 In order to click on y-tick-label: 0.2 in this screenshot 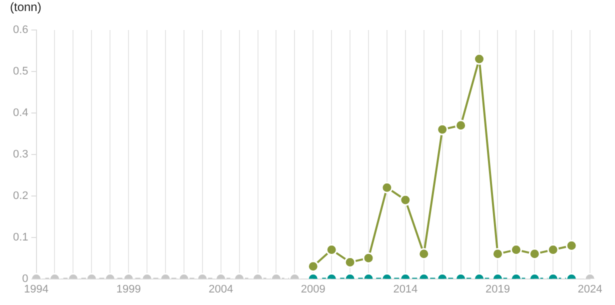, I will do `click(20, 196)`.